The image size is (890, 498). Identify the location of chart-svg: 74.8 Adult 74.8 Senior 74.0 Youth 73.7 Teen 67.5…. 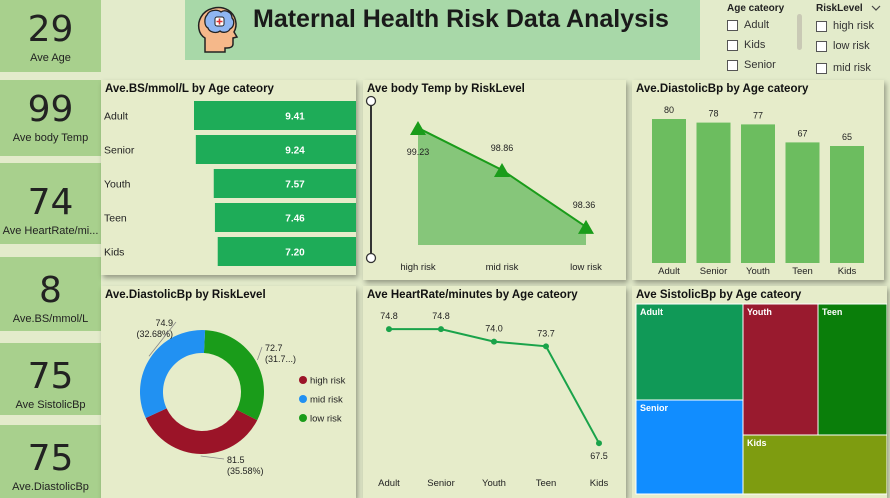
(493, 400).